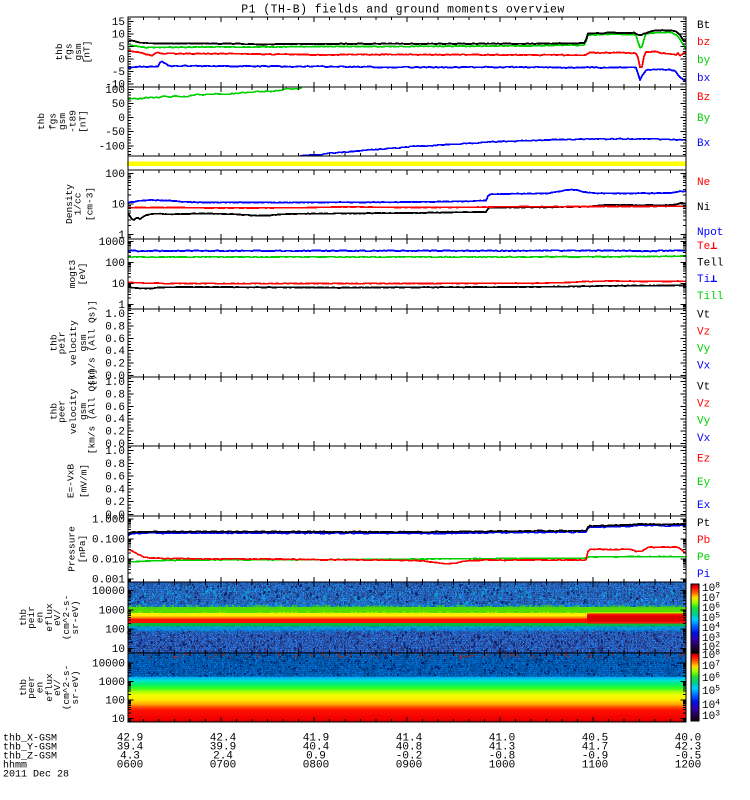 The image size is (750, 800). What do you see at coordinates (69, 204) in the screenshot?
I see `svg-text: Density` at bounding box center [69, 204].